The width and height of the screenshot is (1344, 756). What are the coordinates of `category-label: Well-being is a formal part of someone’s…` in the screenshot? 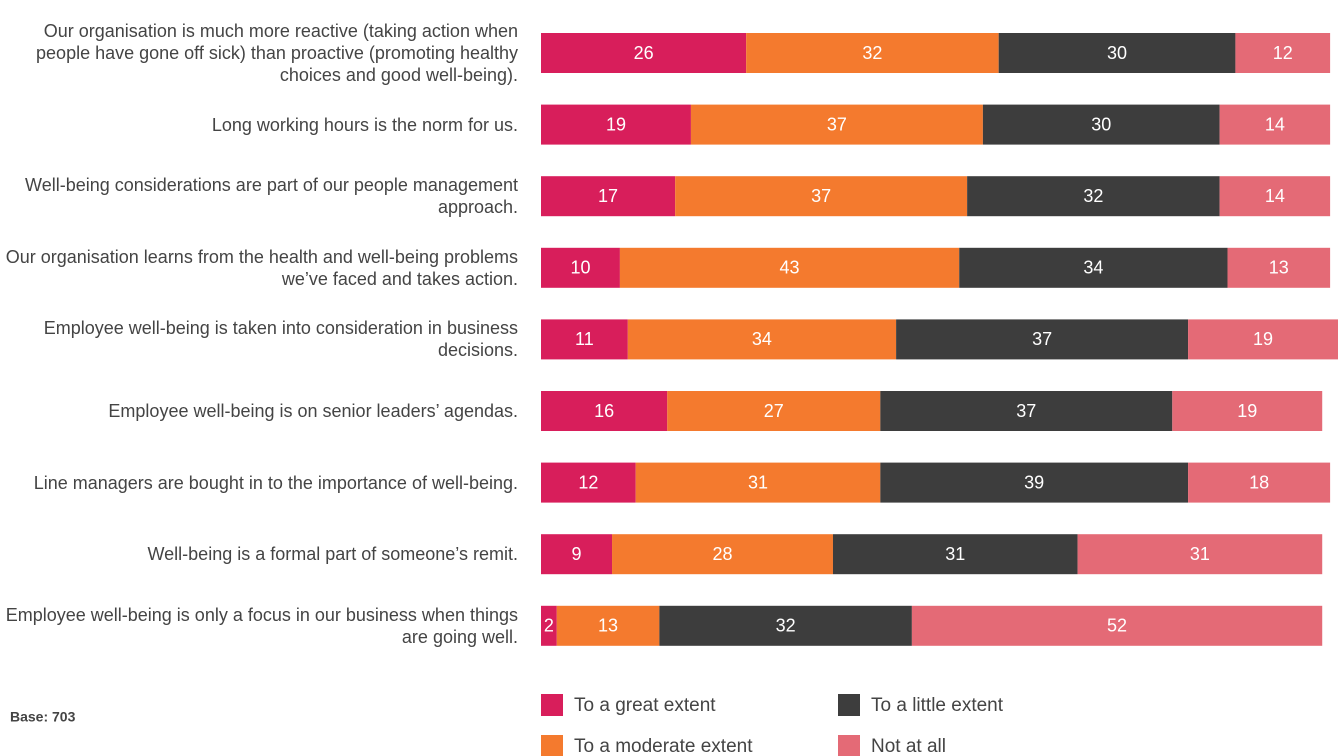 It's located at (333, 554).